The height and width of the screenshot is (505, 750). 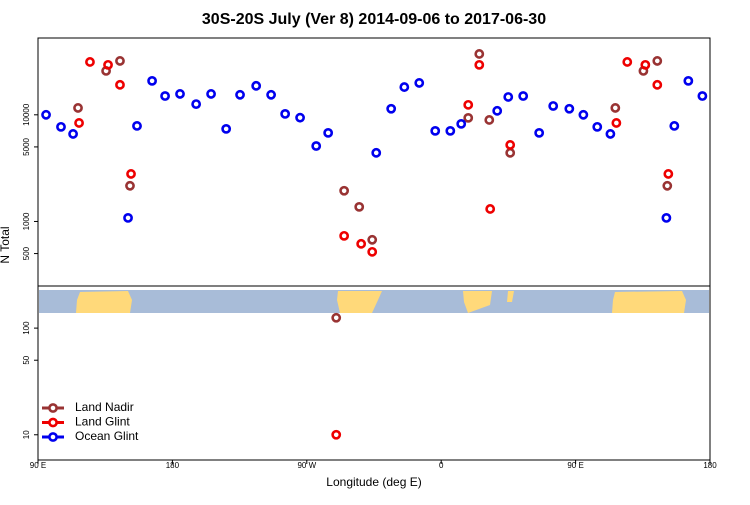 What do you see at coordinates (107, 436) in the screenshot?
I see `legend-label: Ocean Glint` at bounding box center [107, 436].